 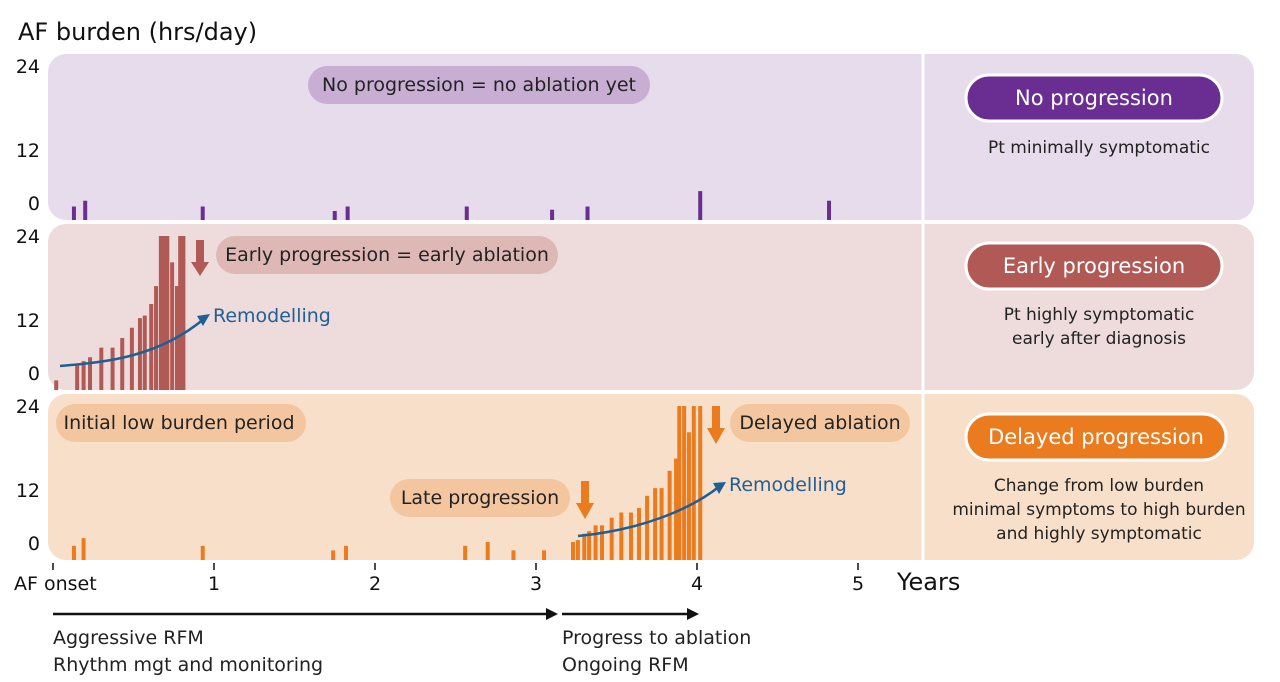 I want to click on x-tick-label: 2, so click(x=375, y=584).